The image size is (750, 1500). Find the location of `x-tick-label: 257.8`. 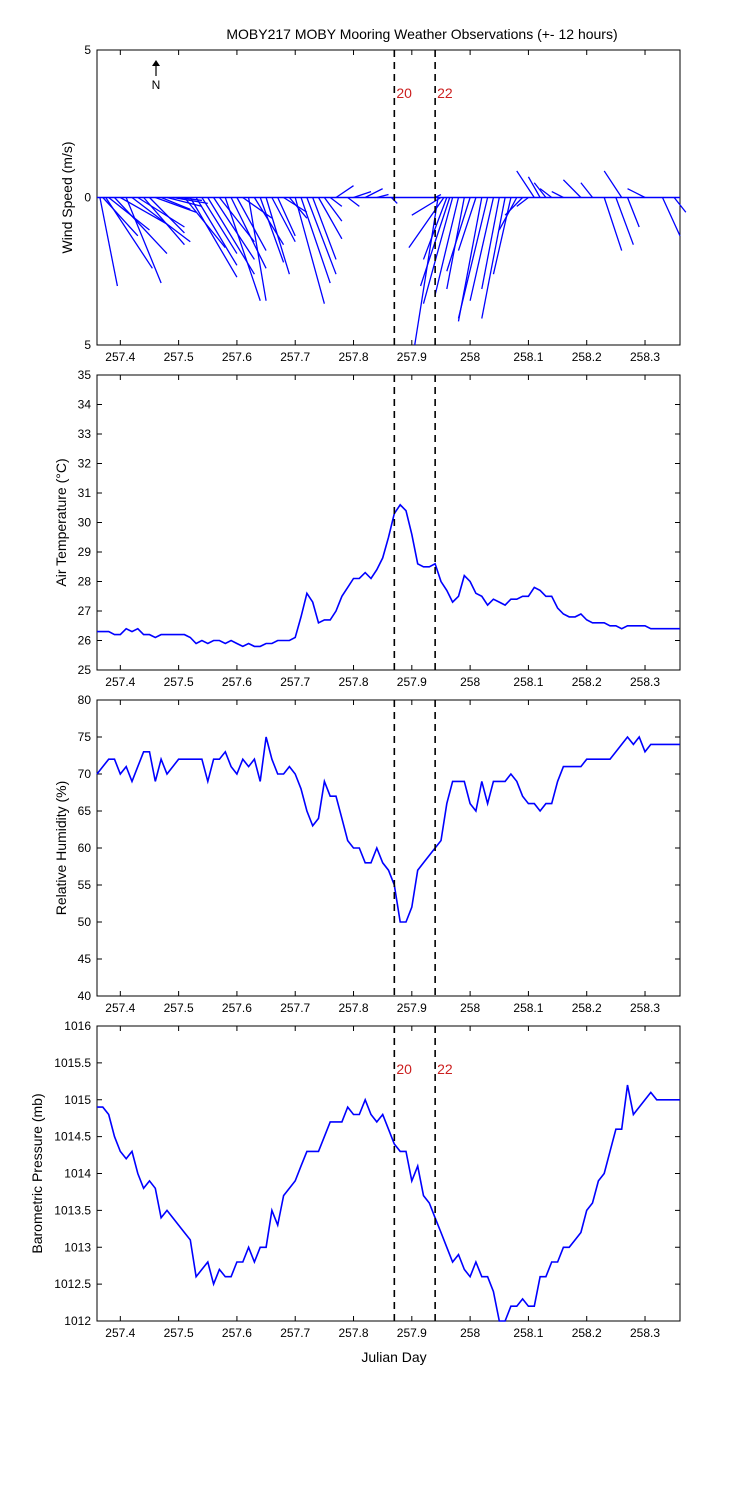

x-tick-label: 257.8 is located at coordinates (354, 1333).